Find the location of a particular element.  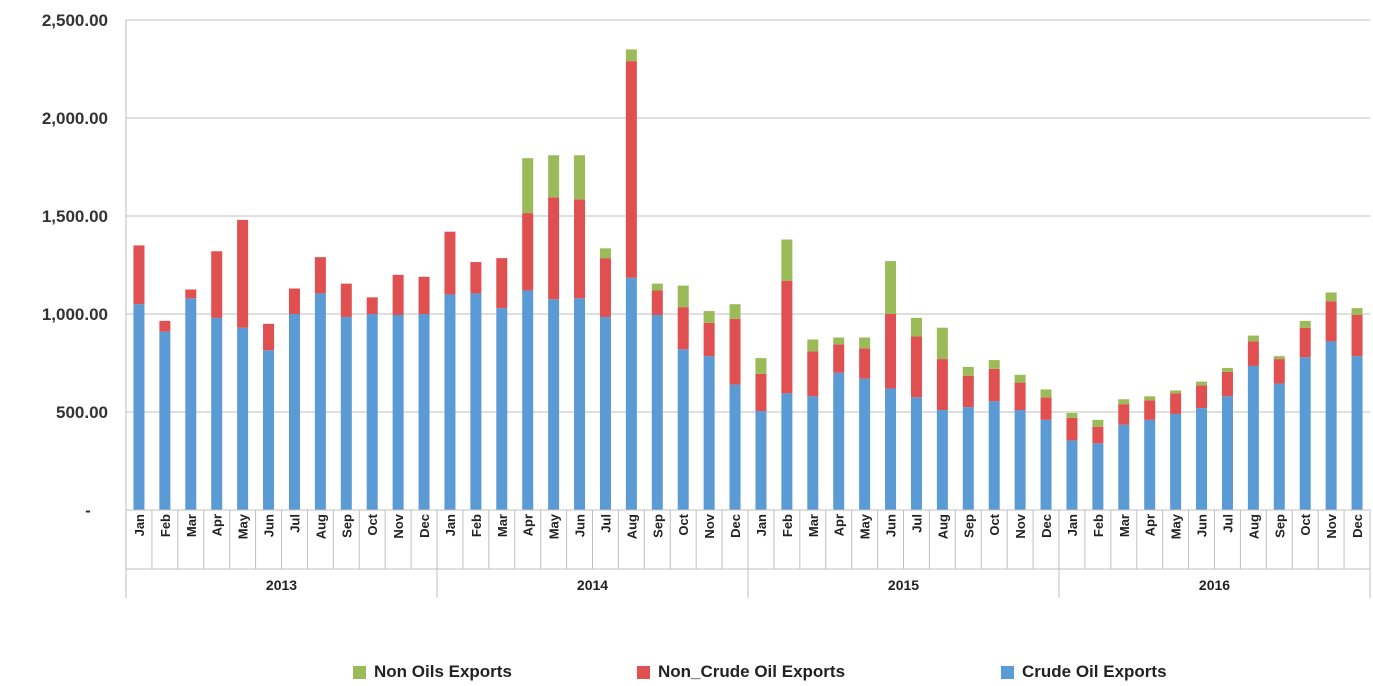

x-tick-label: Oct is located at coordinates (1305, 524).